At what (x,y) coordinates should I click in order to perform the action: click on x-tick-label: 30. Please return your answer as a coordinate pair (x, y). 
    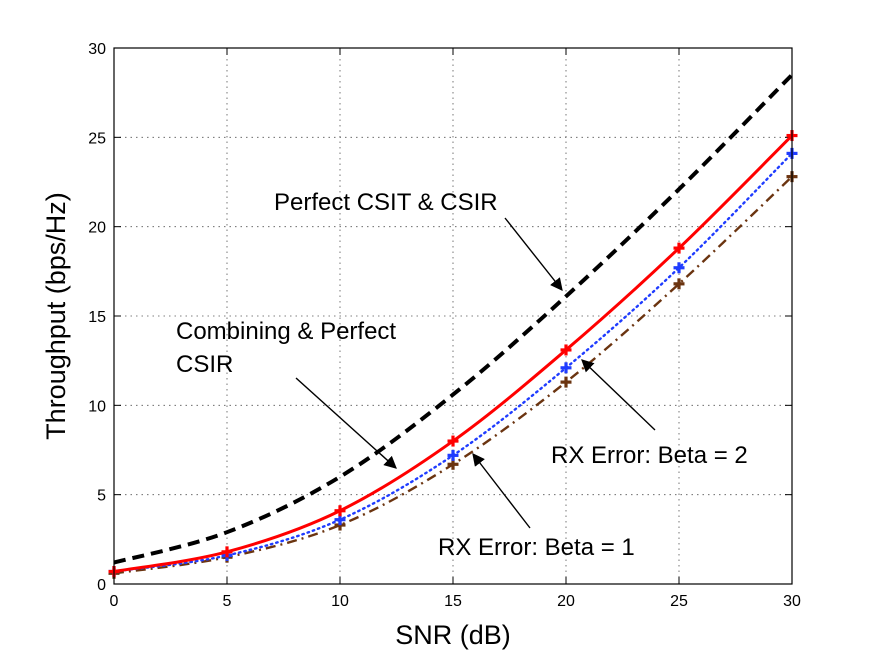
    Looking at the image, I should click on (792, 601).